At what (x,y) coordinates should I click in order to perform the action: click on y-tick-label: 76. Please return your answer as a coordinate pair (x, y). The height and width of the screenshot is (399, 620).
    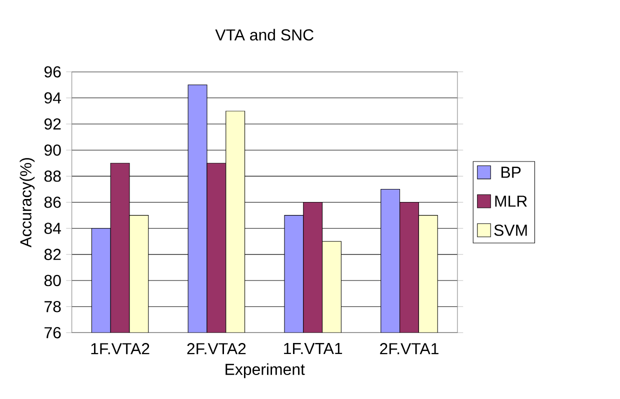
    Looking at the image, I should click on (52, 332).